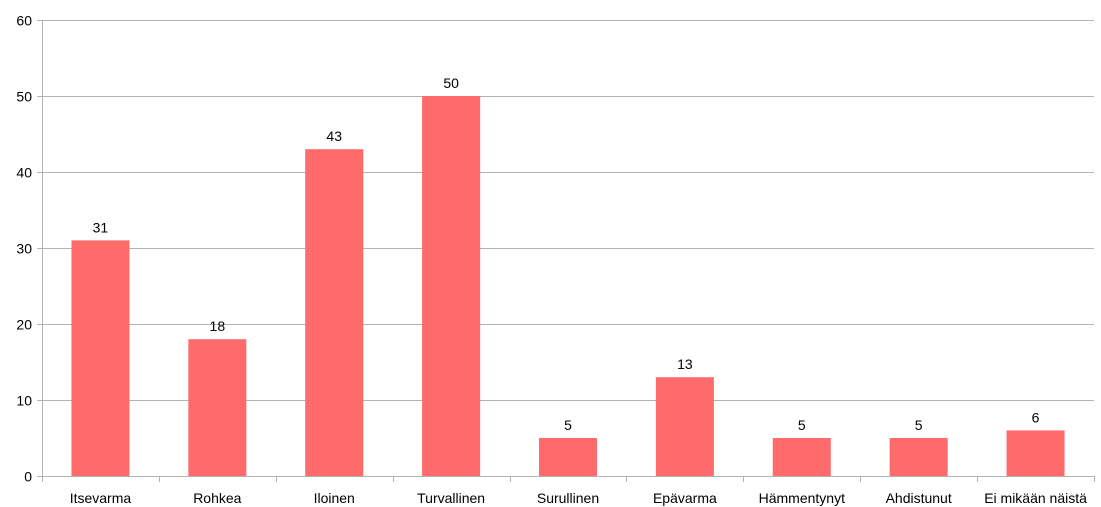  What do you see at coordinates (101, 498) in the screenshot?
I see `x-tick-label: Itsevarma` at bounding box center [101, 498].